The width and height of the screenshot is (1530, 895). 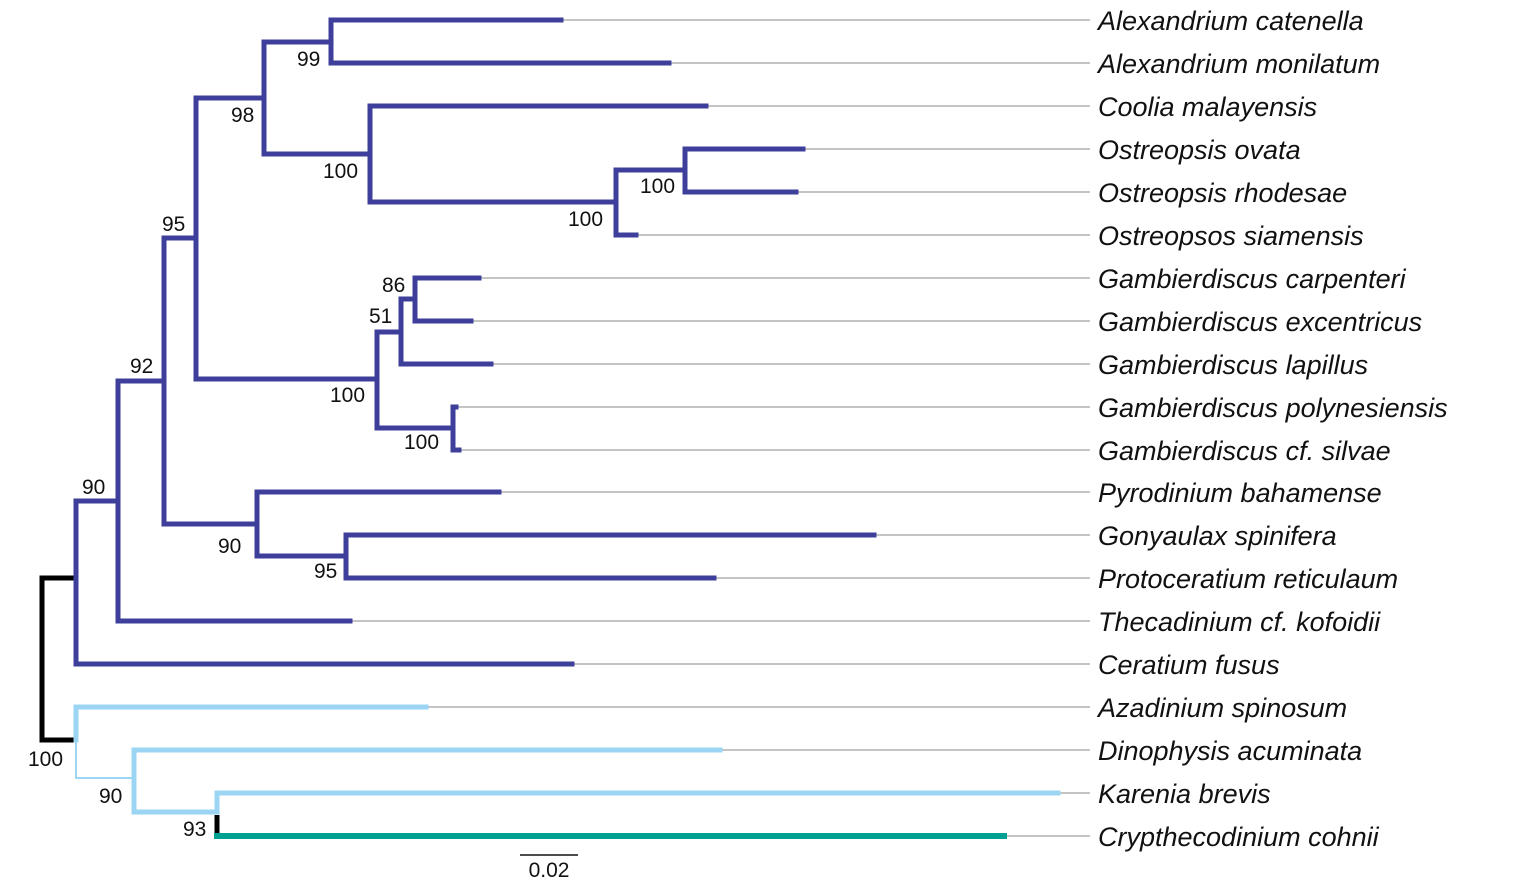 I want to click on taxon-label: Ostreopsis ovata, so click(x=1199, y=150).